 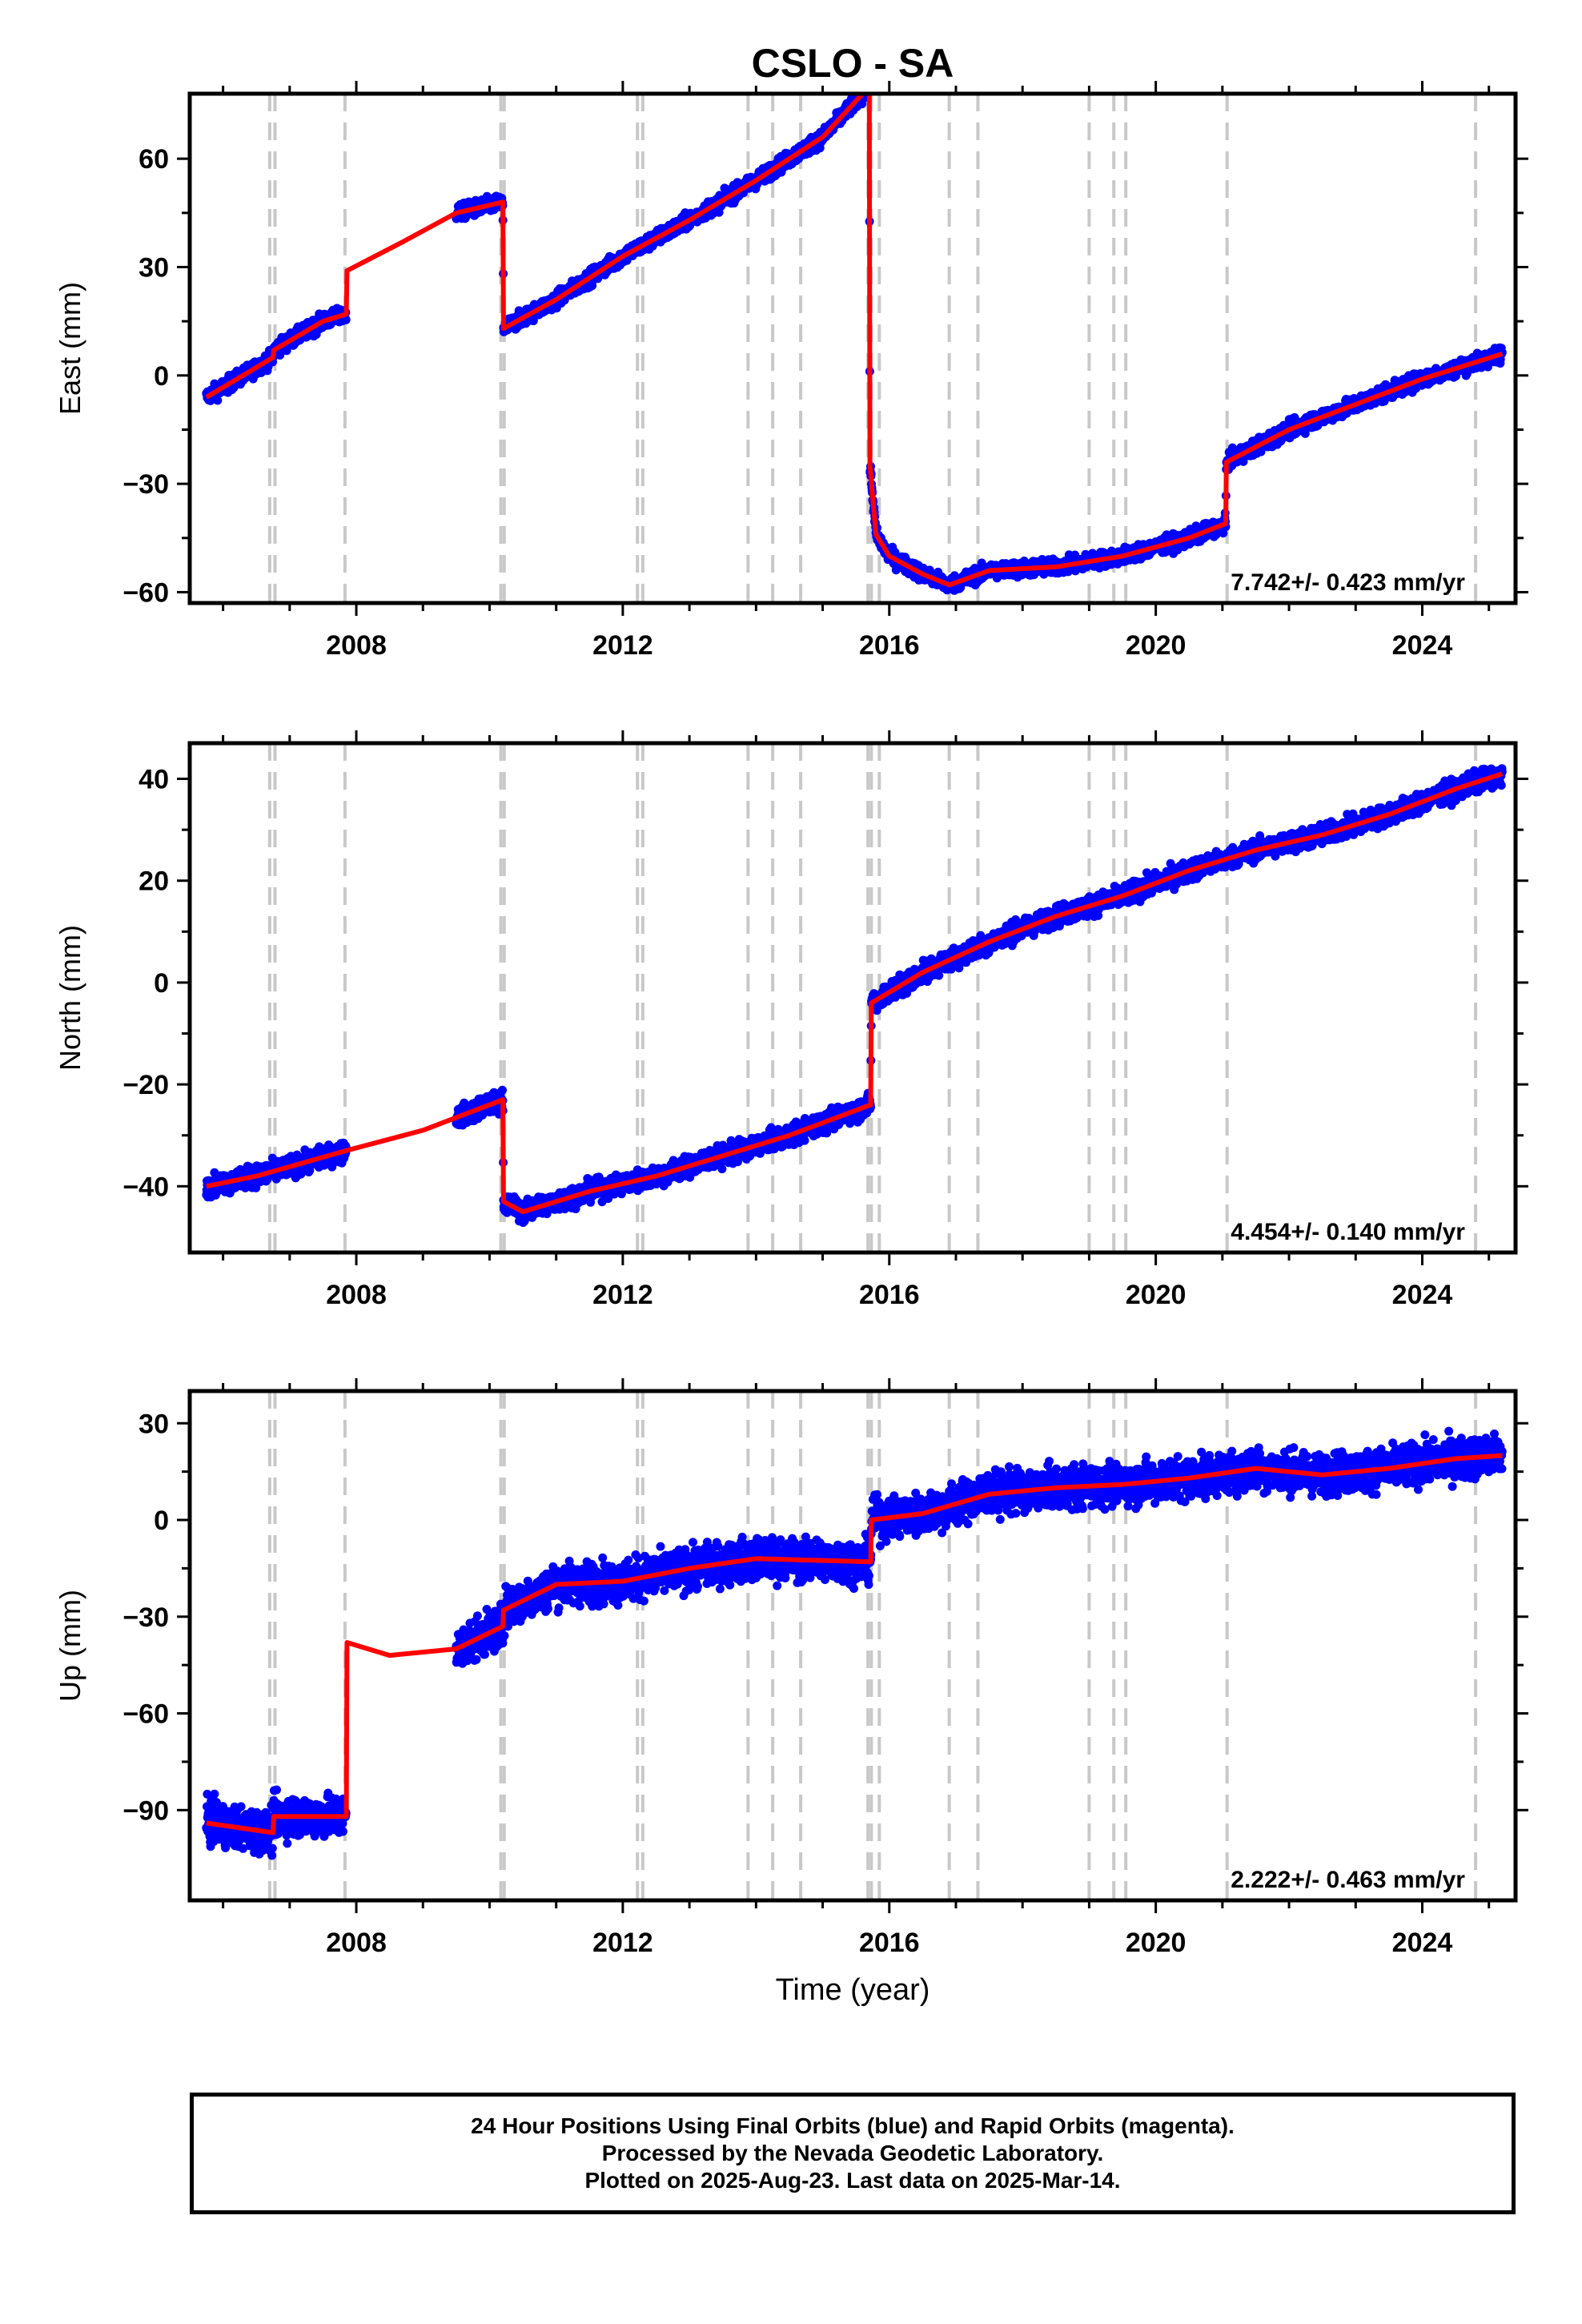 I want to click on y-tick-label: −60, so click(x=145, y=592).